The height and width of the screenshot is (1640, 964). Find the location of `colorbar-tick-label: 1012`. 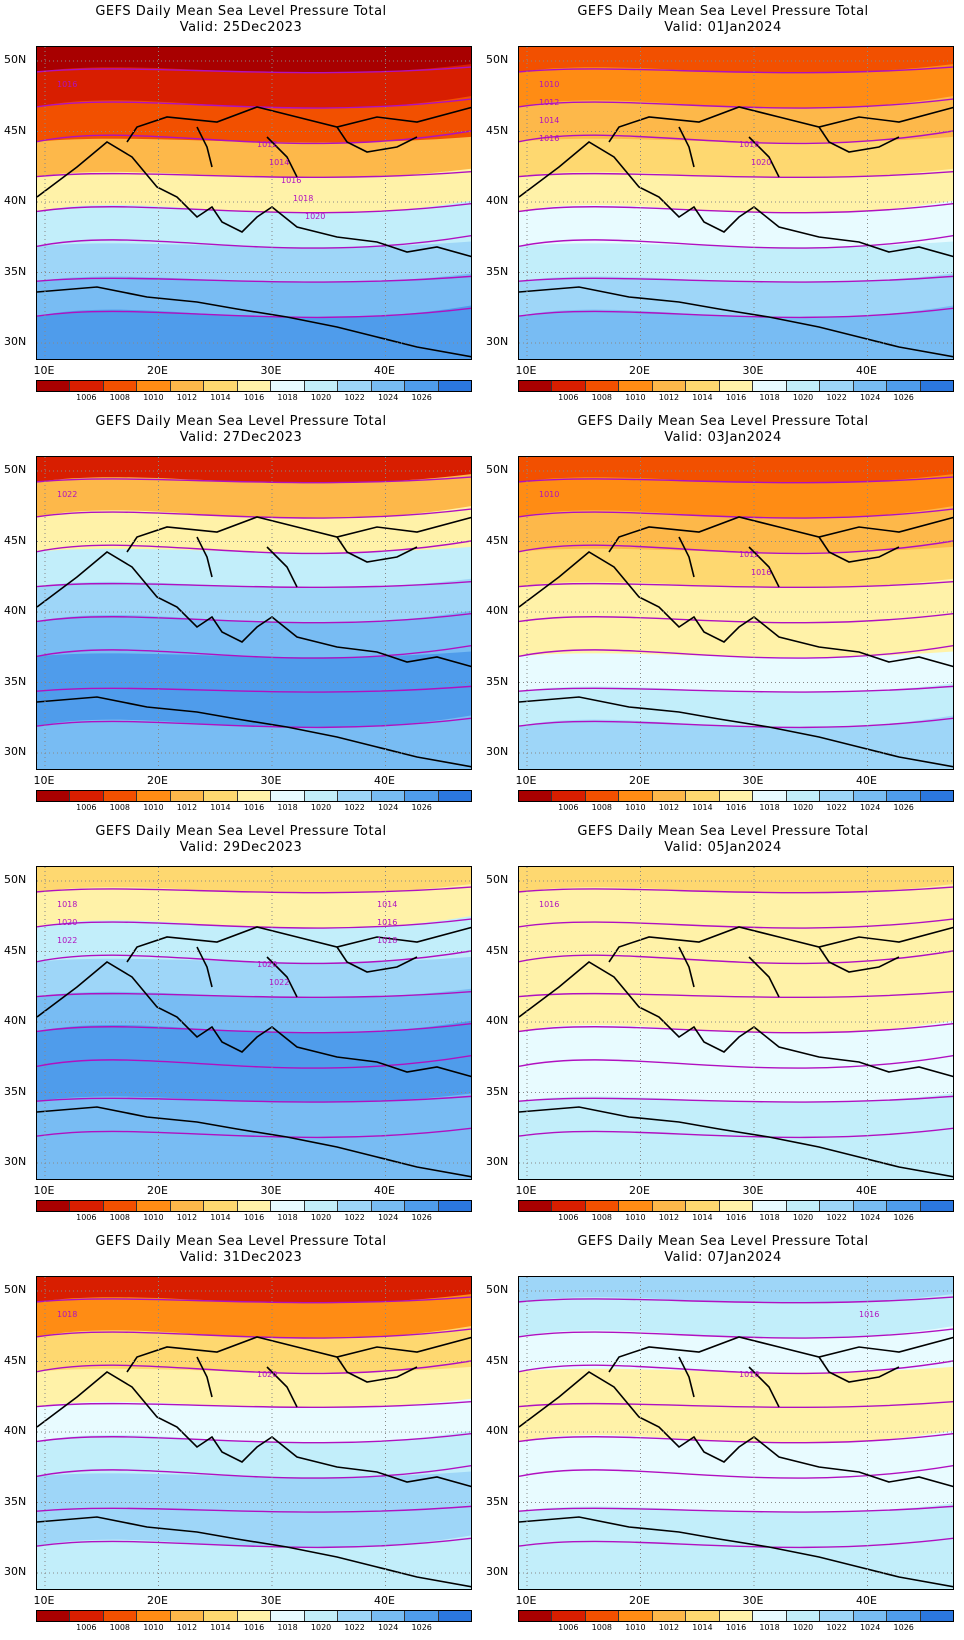

colorbar-tick-label: 1012 is located at coordinates (669, 1217).